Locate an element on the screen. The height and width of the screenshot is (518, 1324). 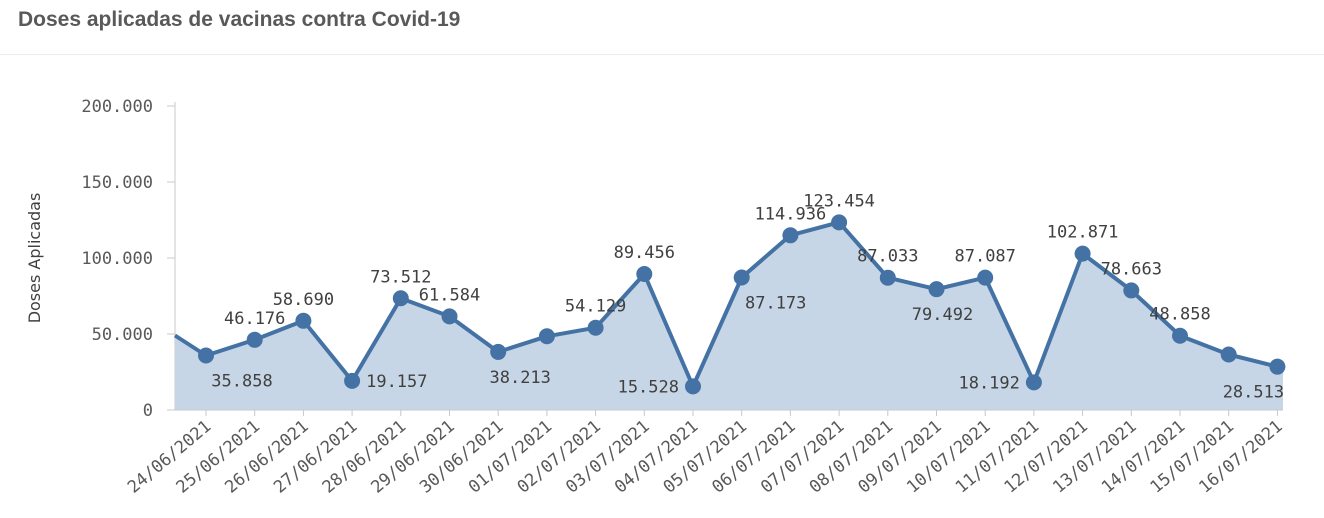
data-label: 19.157 is located at coordinates (396, 382).